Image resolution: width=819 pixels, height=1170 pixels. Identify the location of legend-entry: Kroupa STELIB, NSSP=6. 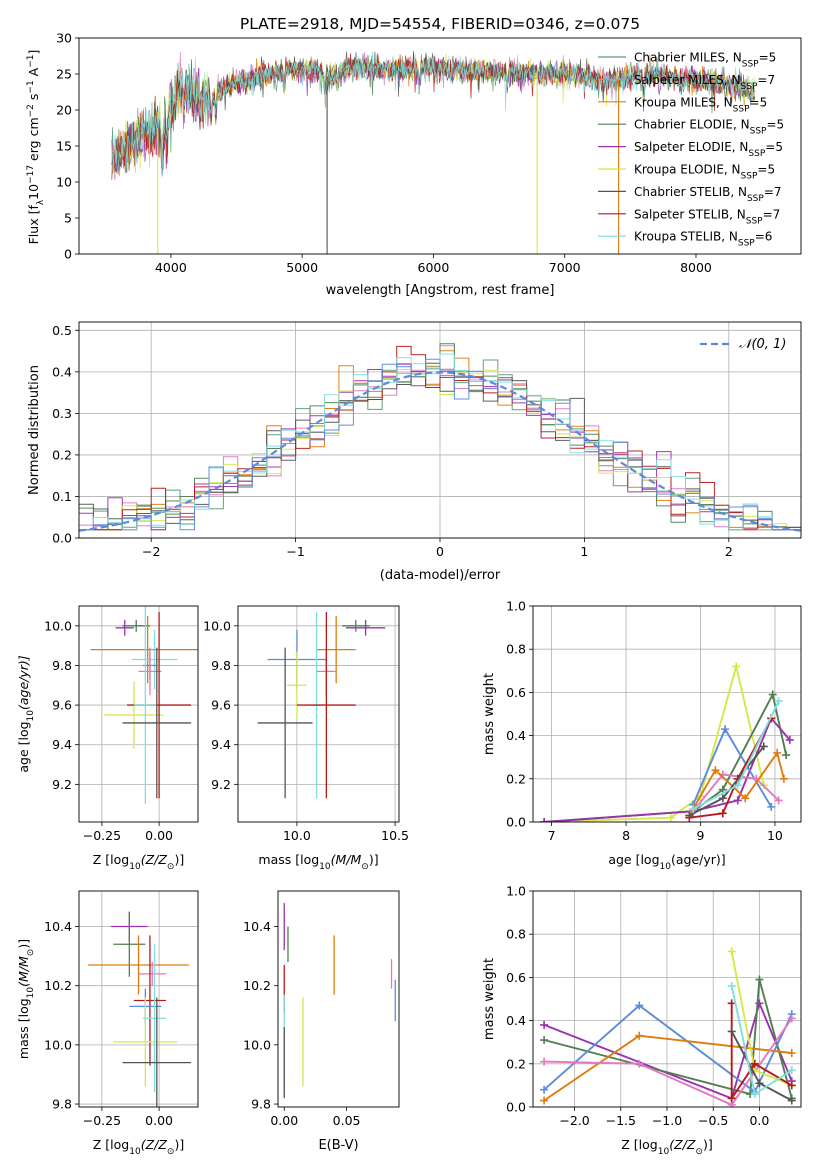
(703, 239).